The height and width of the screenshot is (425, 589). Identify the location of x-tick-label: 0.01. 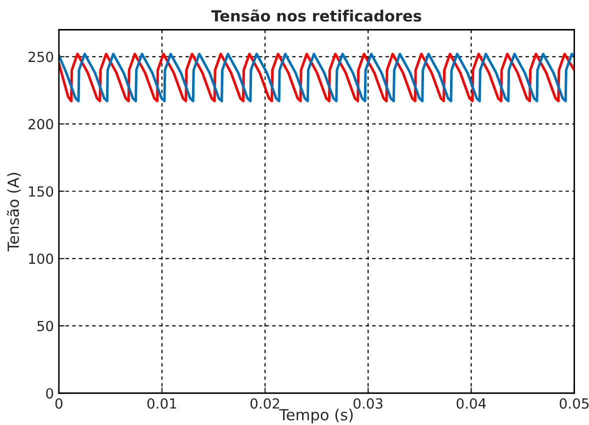
(161, 403).